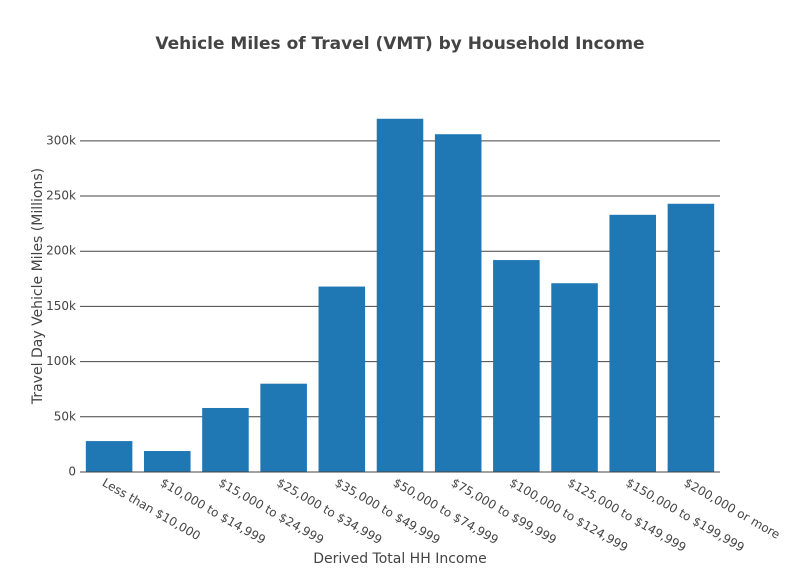  What do you see at coordinates (61, 361) in the screenshot?
I see `y-tick-label: 100k` at bounding box center [61, 361].